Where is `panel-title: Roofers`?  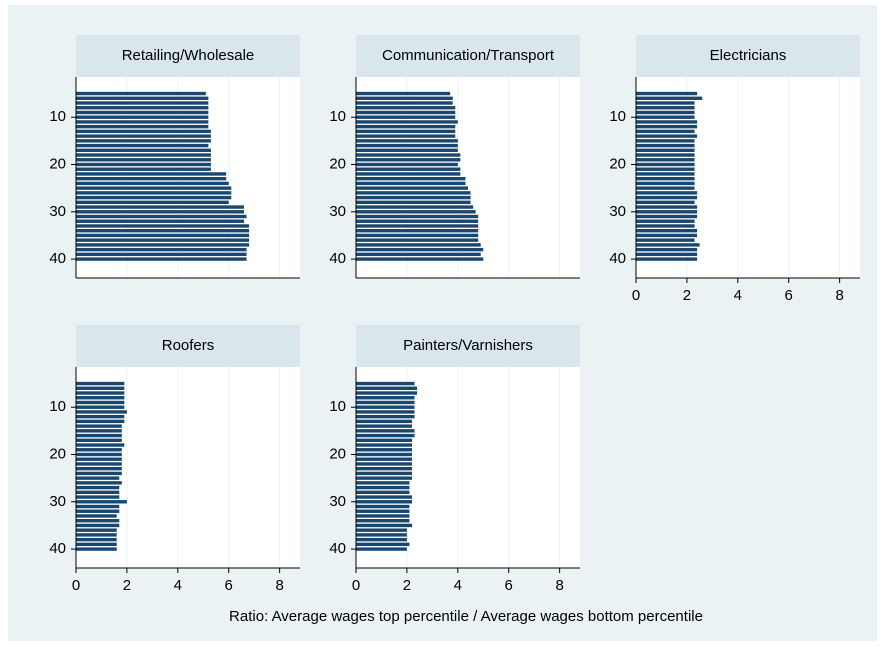 panel-title: Roofers is located at coordinates (188, 345).